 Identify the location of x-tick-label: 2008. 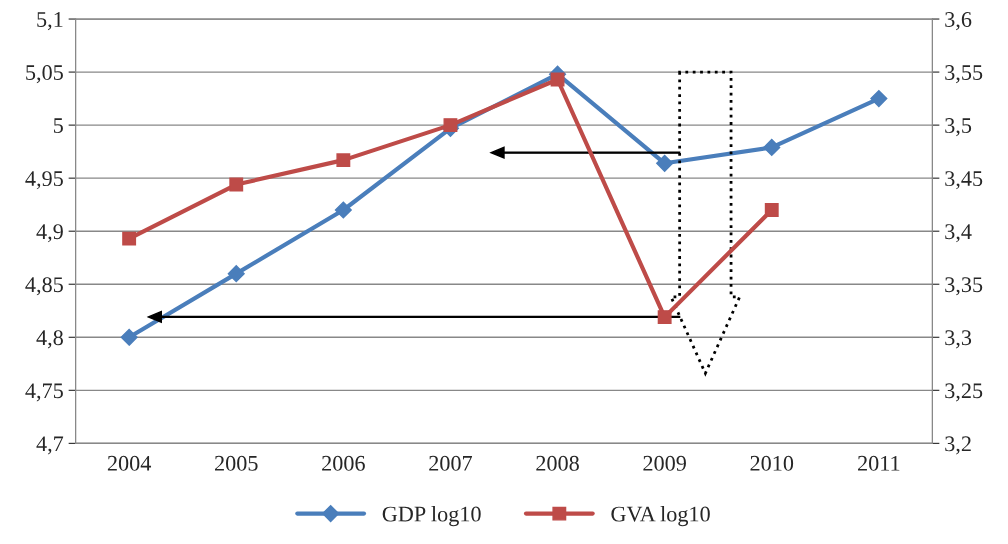
(557, 463).